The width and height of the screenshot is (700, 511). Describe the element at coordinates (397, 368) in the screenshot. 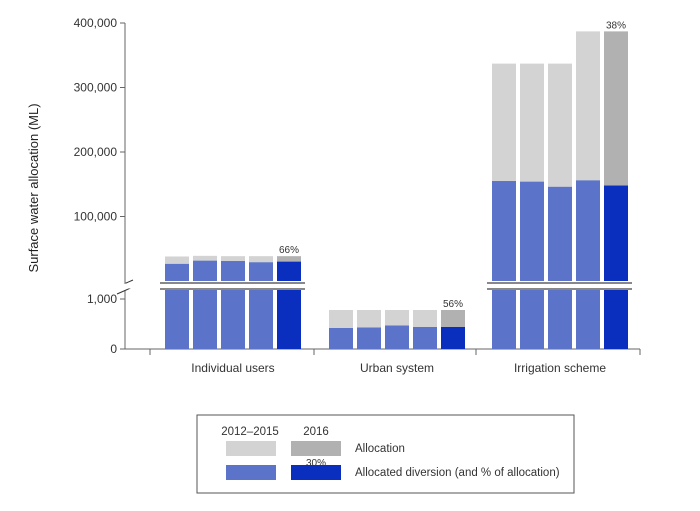

I see `x-category-label: Urban system` at that location.